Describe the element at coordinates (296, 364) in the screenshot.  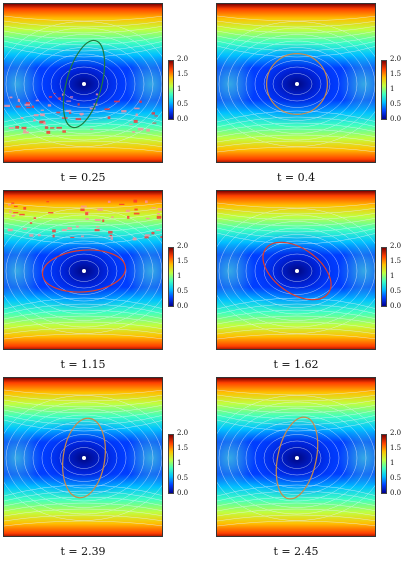
I see `panel-caption: t = 1.62` at that location.